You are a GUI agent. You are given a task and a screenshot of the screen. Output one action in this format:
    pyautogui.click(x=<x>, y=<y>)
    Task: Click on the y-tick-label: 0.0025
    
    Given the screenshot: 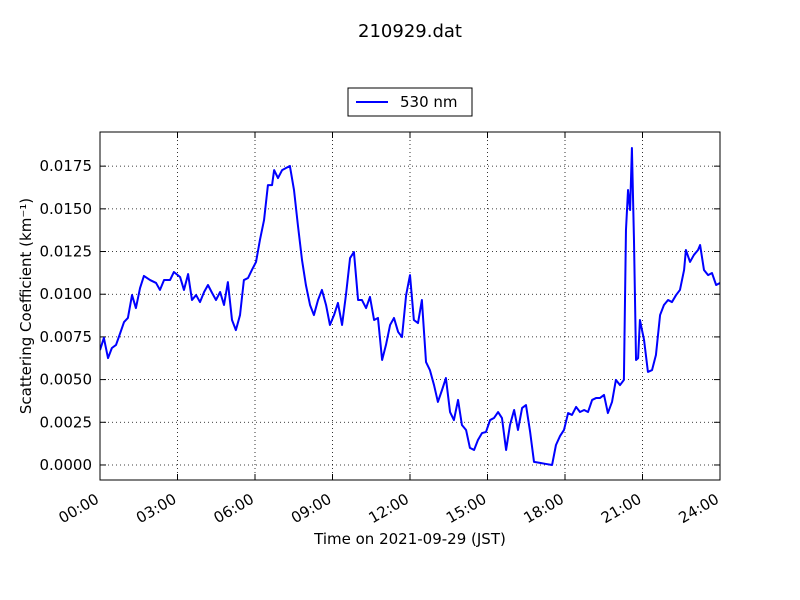 What is the action you would take?
    pyautogui.click(x=66, y=422)
    